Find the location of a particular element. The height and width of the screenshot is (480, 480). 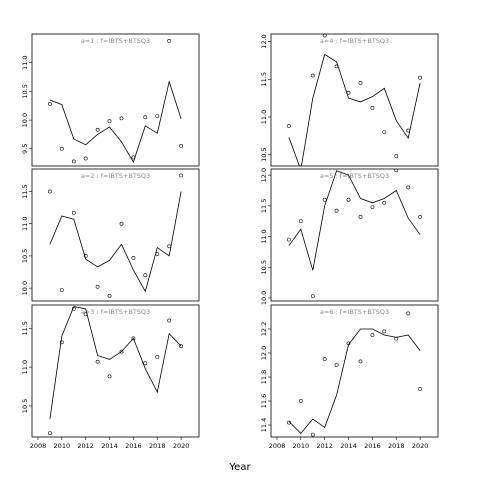

panel-title: a=1 : f=IBTS+BTSQ3 is located at coordinates (115, 41).